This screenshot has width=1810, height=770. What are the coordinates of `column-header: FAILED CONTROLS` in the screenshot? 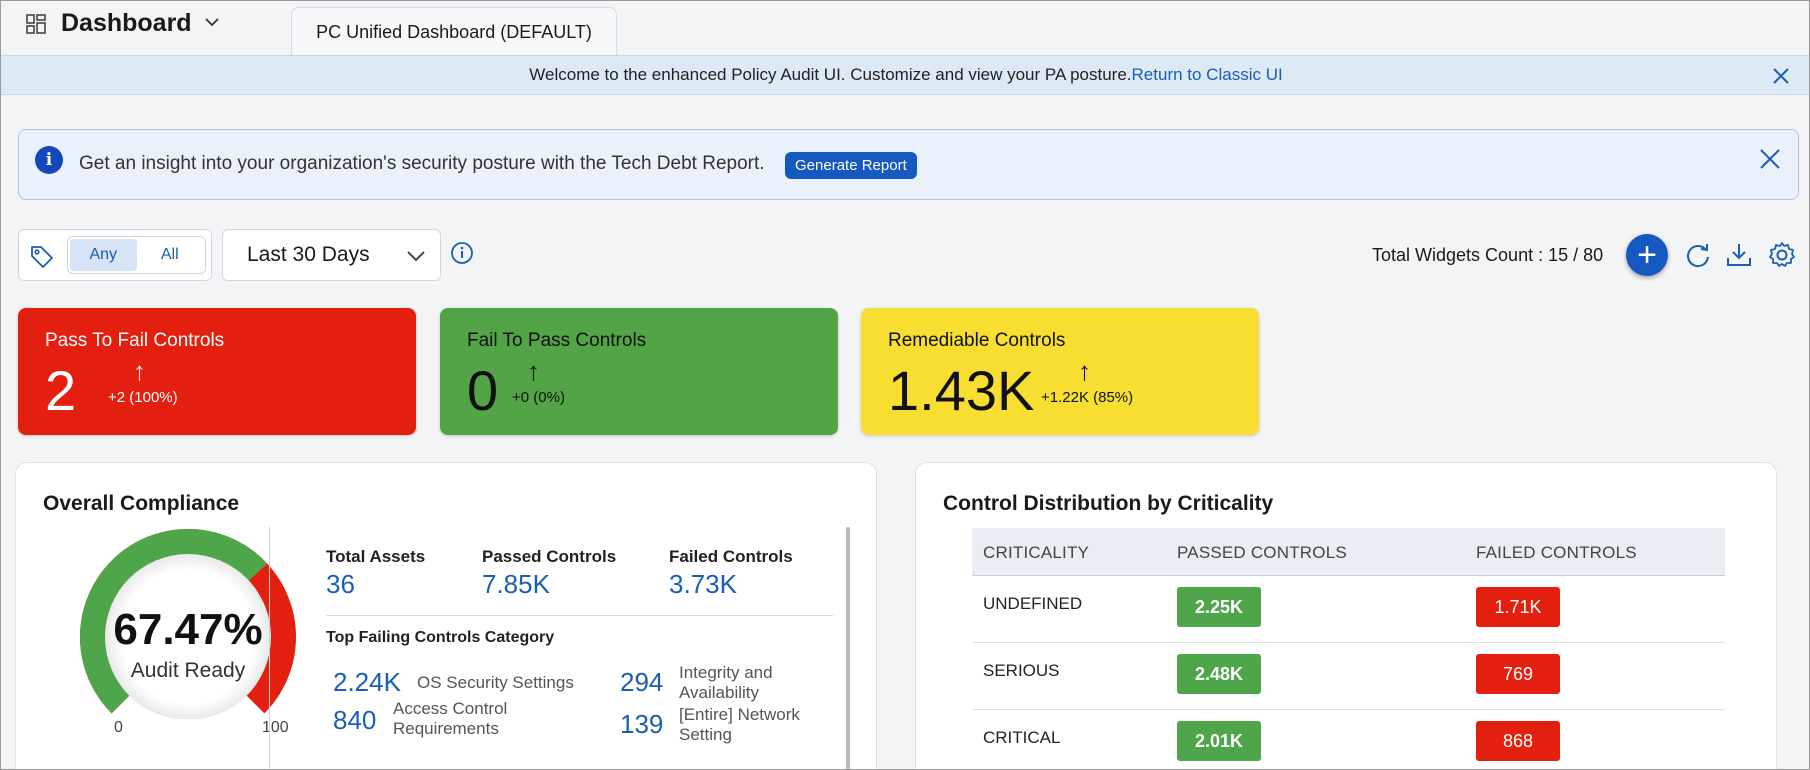 It's located at (1556, 552).